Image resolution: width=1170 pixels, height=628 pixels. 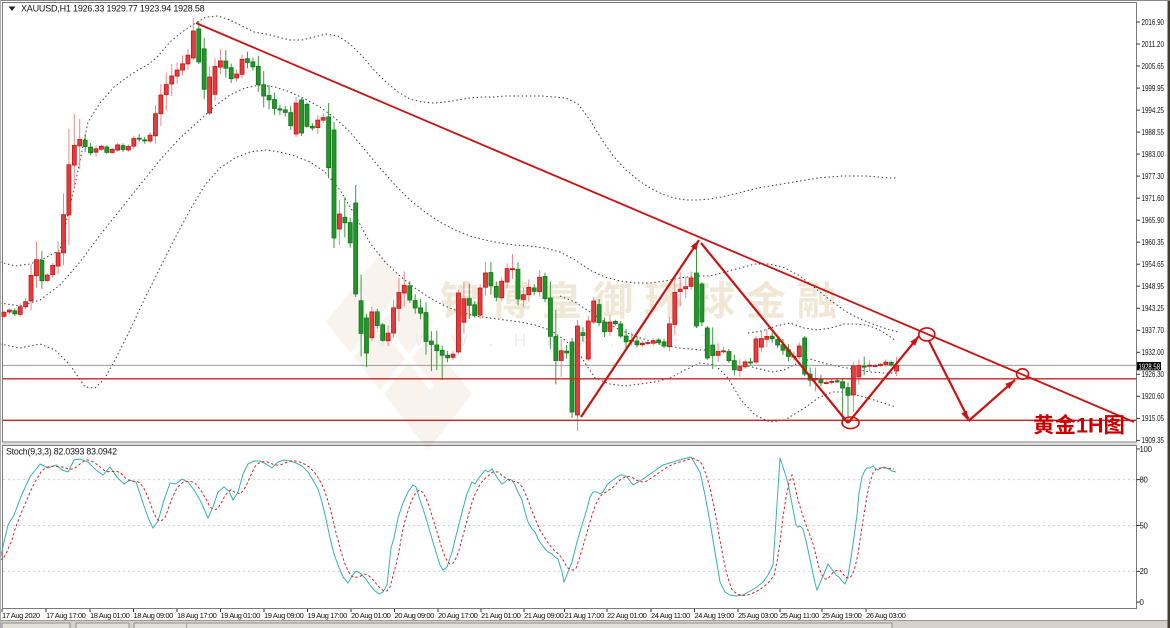 I want to click on svg-text: 20 Aug 09:00, so click(x=415, y=615).